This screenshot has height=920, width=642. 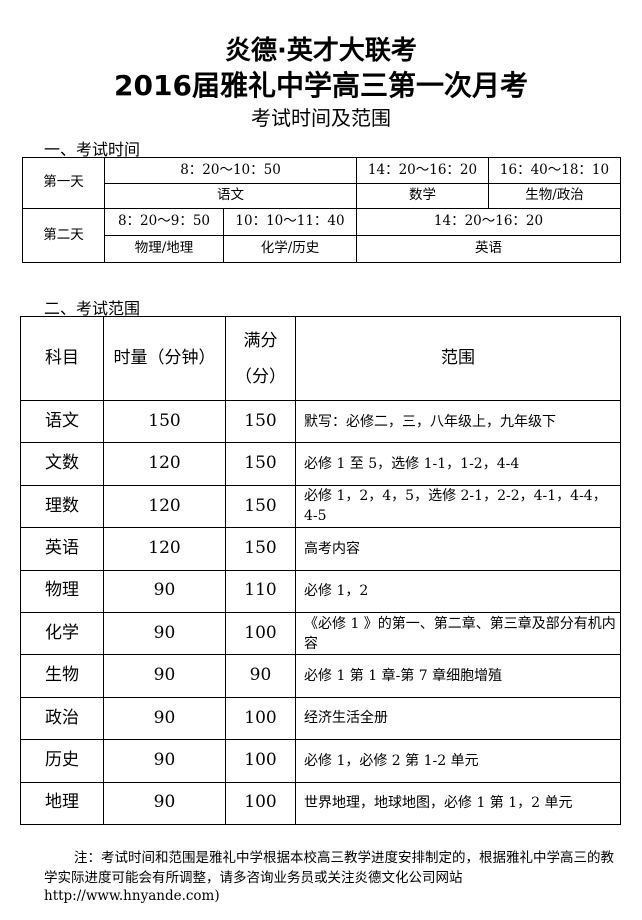 What do you see at coordinates (164, 249) in the screenshot?
I see `subject-cell: 物理/地理` at bounding box center [164, 249].